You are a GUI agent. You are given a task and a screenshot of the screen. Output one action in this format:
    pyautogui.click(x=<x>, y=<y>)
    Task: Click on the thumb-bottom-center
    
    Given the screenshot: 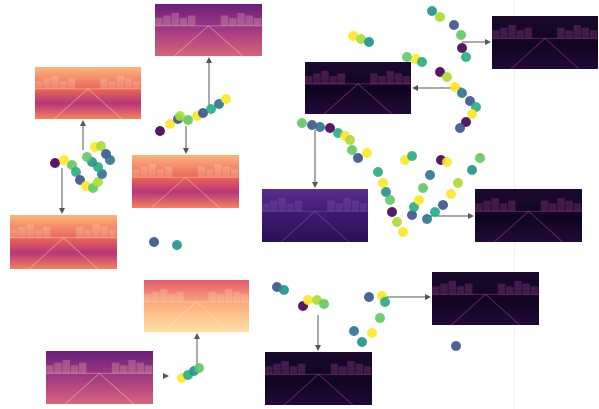 What is the action you would take?
    pyautogui.click(x=318, y=379)
    